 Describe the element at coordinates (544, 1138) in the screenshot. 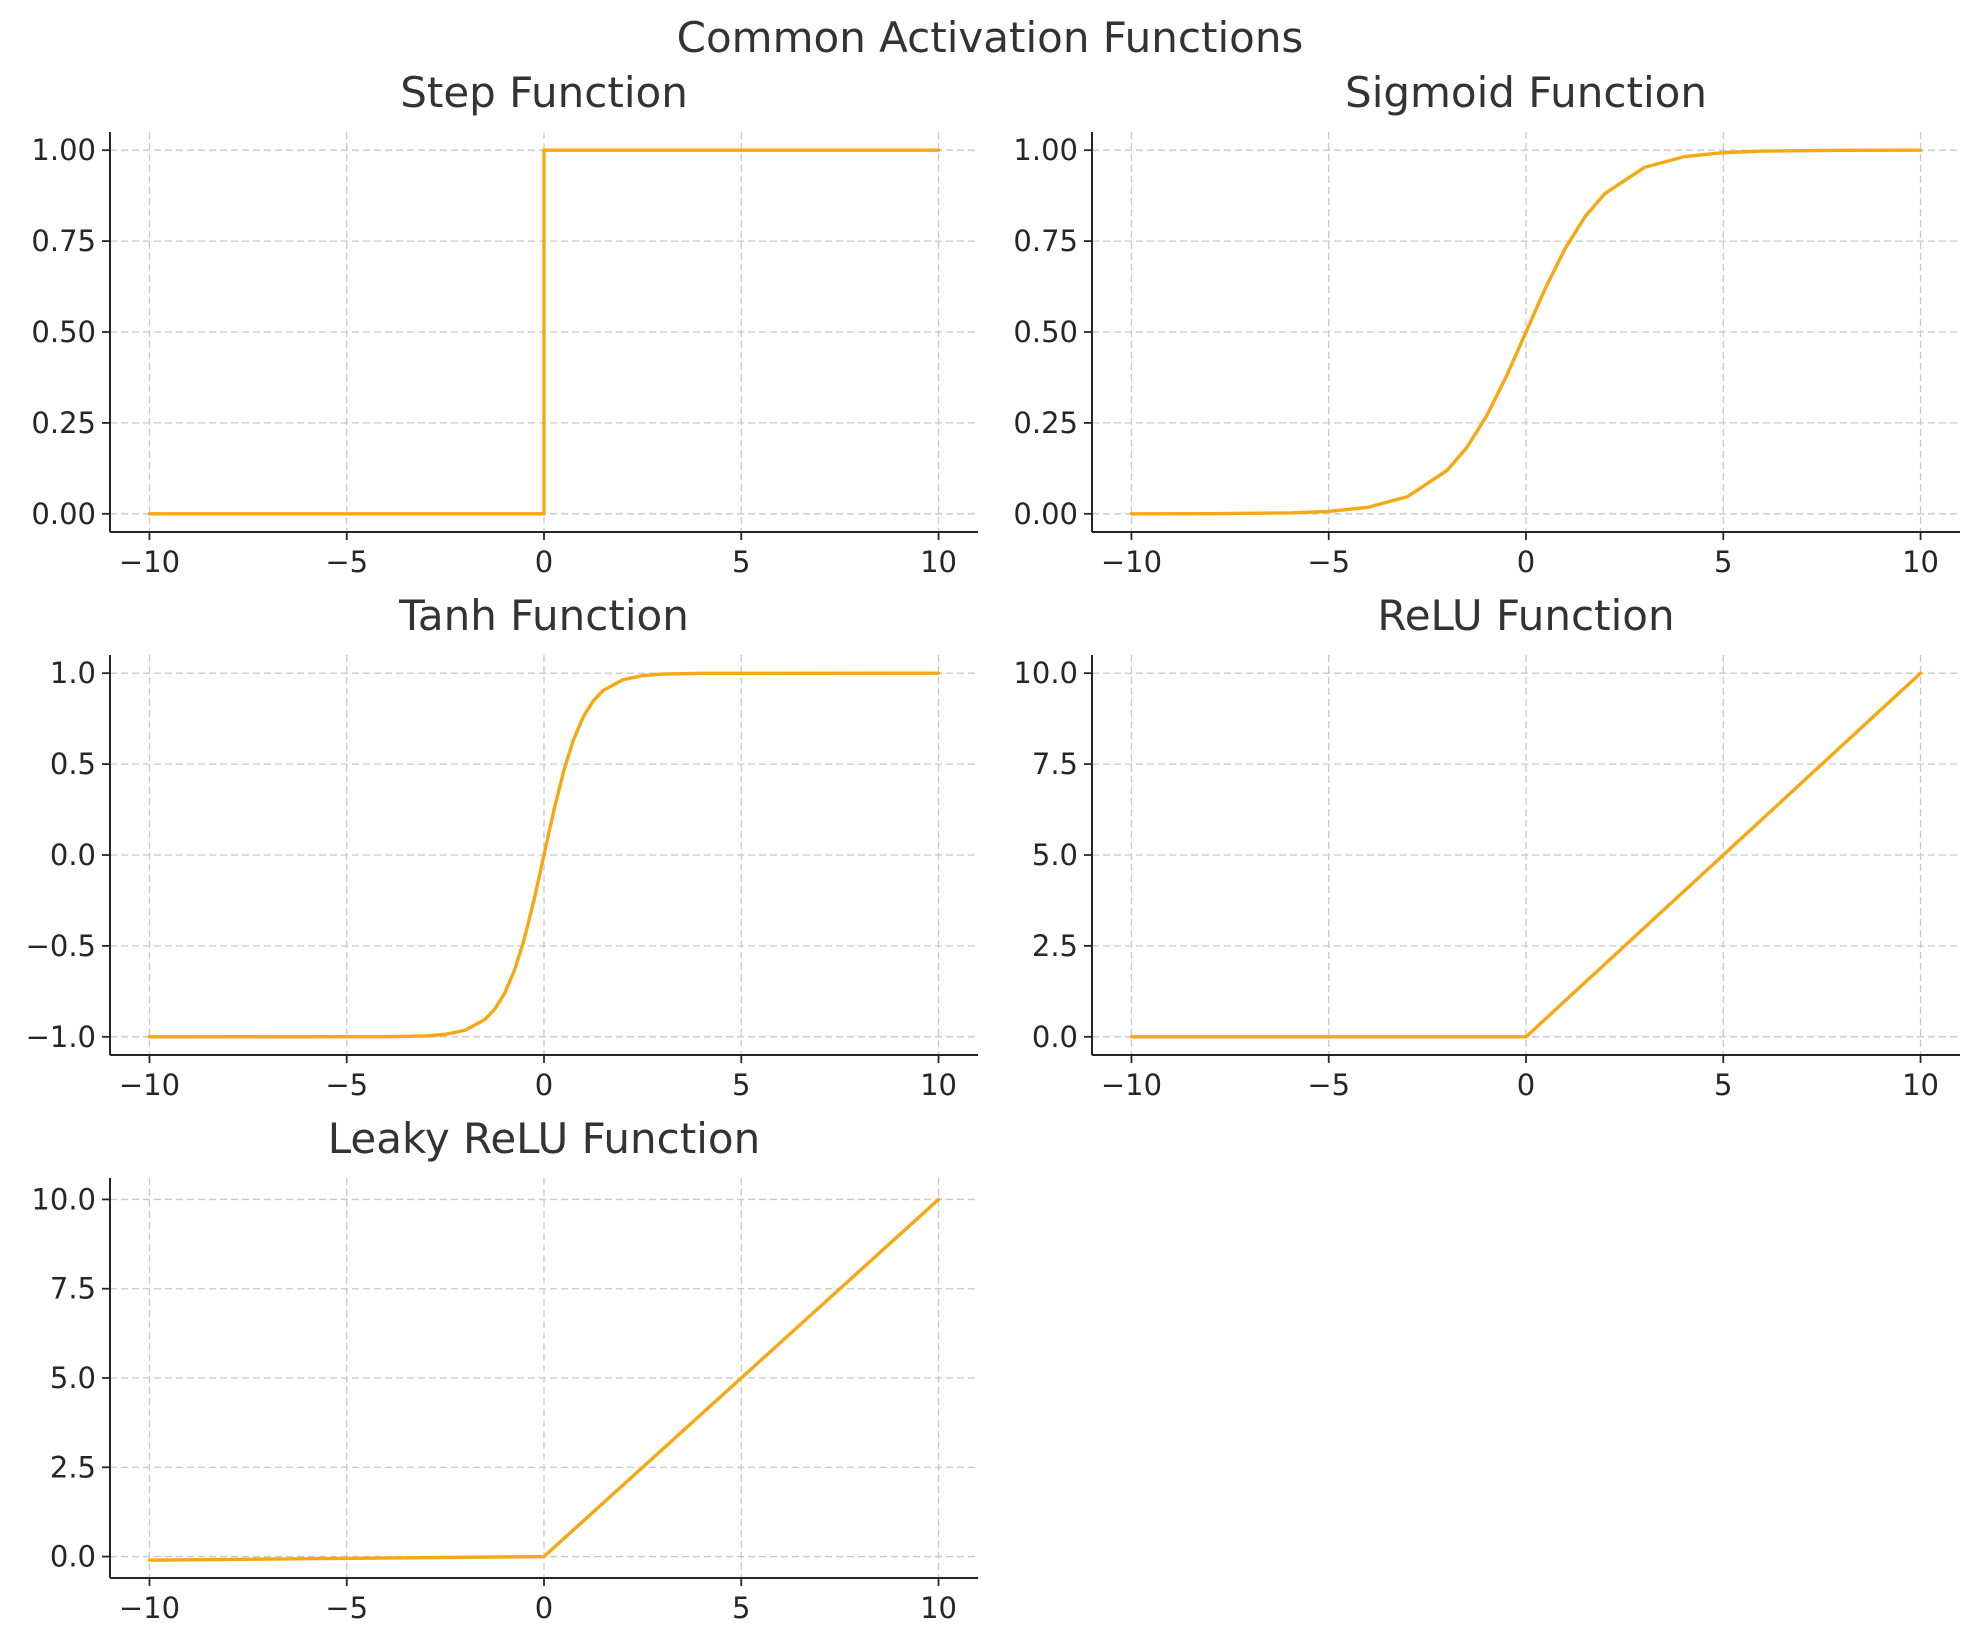

I see `leaky-relu-subplot-title: Leaky ReLU Function` at that location.